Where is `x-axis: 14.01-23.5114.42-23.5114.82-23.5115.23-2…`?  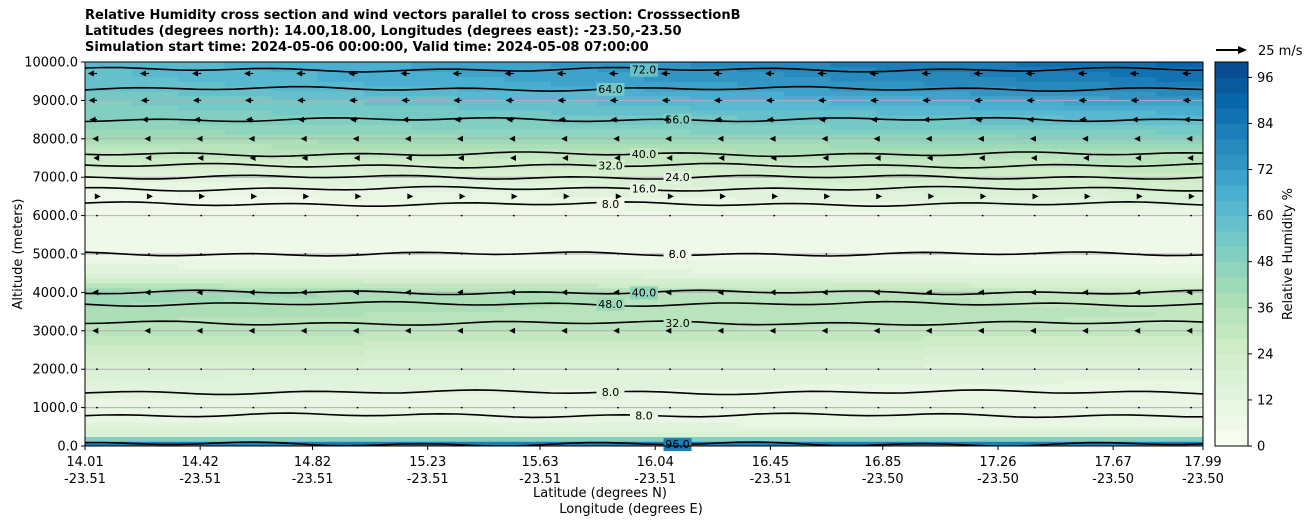 x-axis: 14.01-23.5114.42-23.5114.82-23.5115.23-2… is located at coordinates (644, 466).